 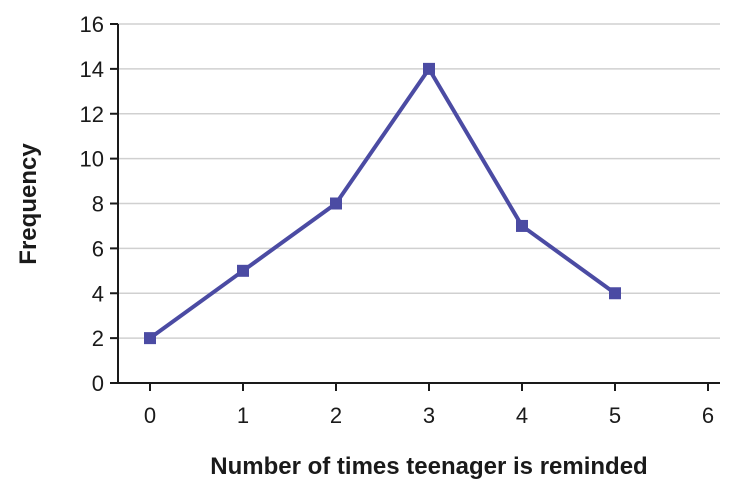 I want to click on y-tick-label-2: 2, so click(x=98, y=338).